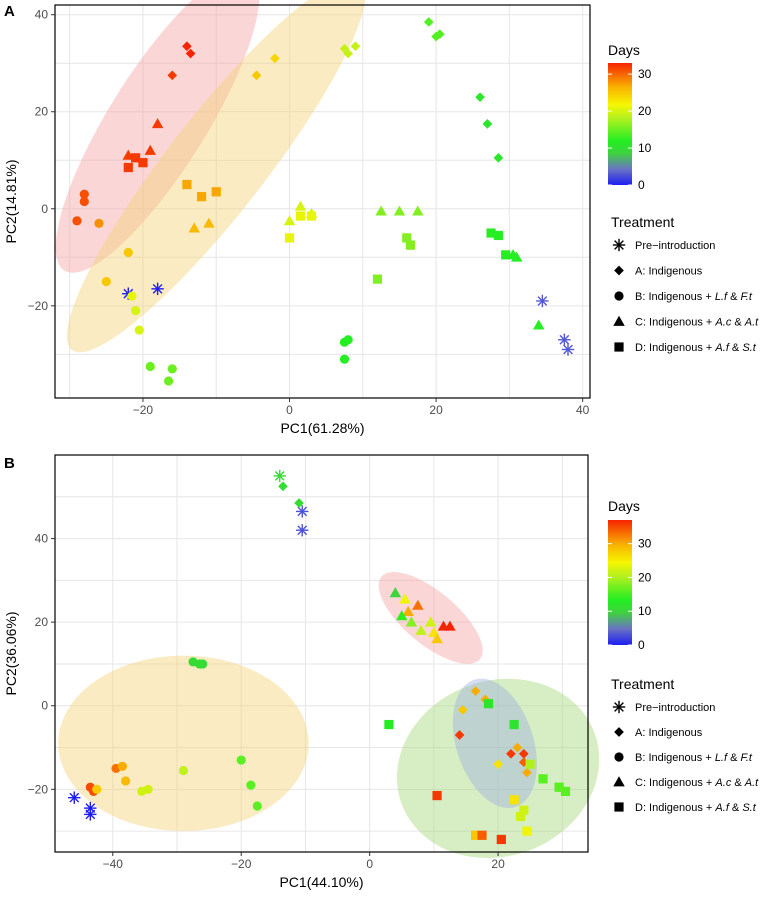 Image resolution: width=765 pixels, height=900 pixels. I want to click on days-colorbar, so click(620, 124).